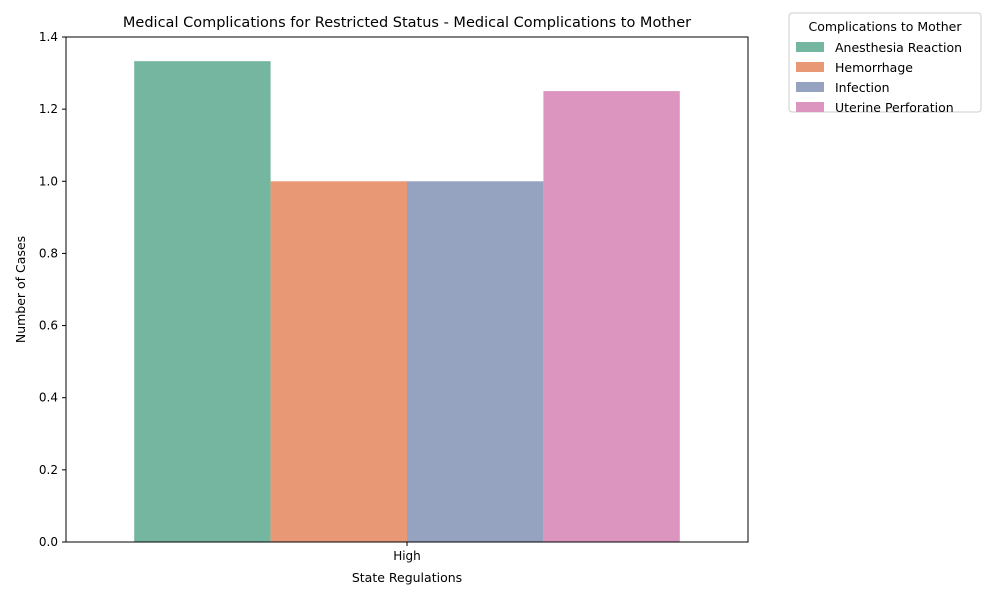  What do you see at coordinates (48, 398) in the screenshot?
I see `y-tick-label: 0.4` at bounding box center [48, 398].